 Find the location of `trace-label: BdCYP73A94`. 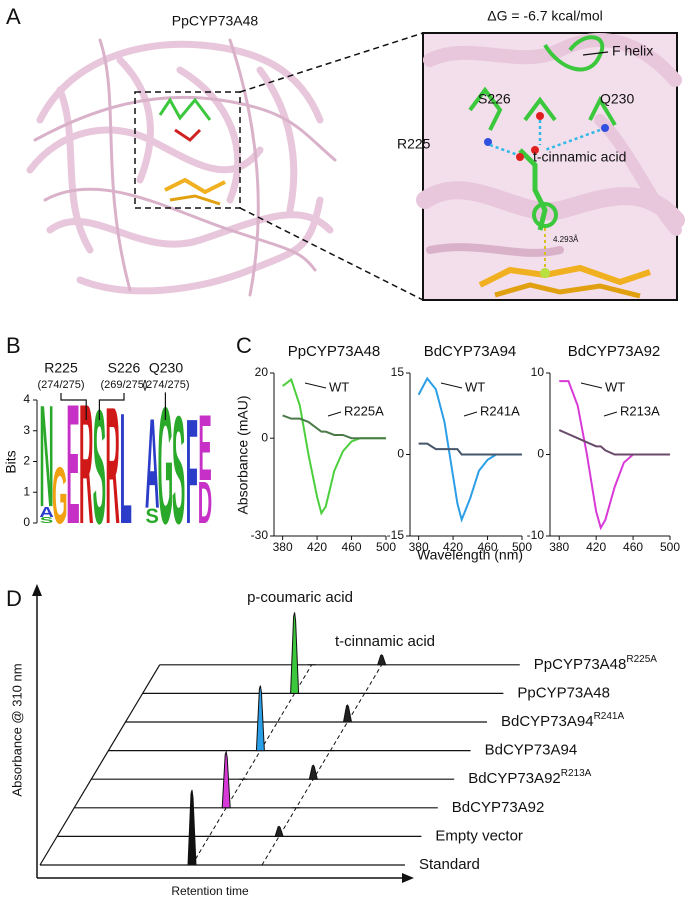

trace-label: BdCYP73A94 is located at coordinates (531, 750).